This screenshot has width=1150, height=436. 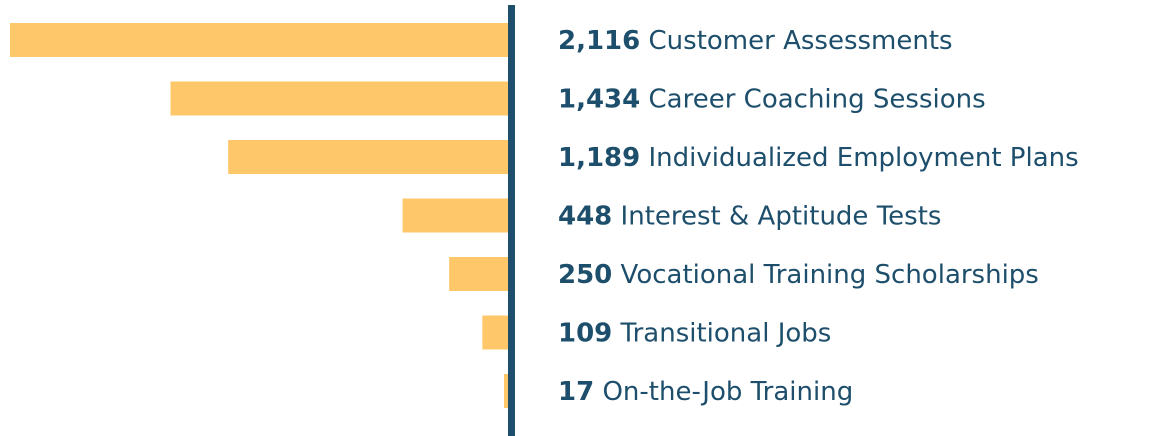 I want to click on category-label: Interest & Aptitude Tests, so click(x=781, y=216).